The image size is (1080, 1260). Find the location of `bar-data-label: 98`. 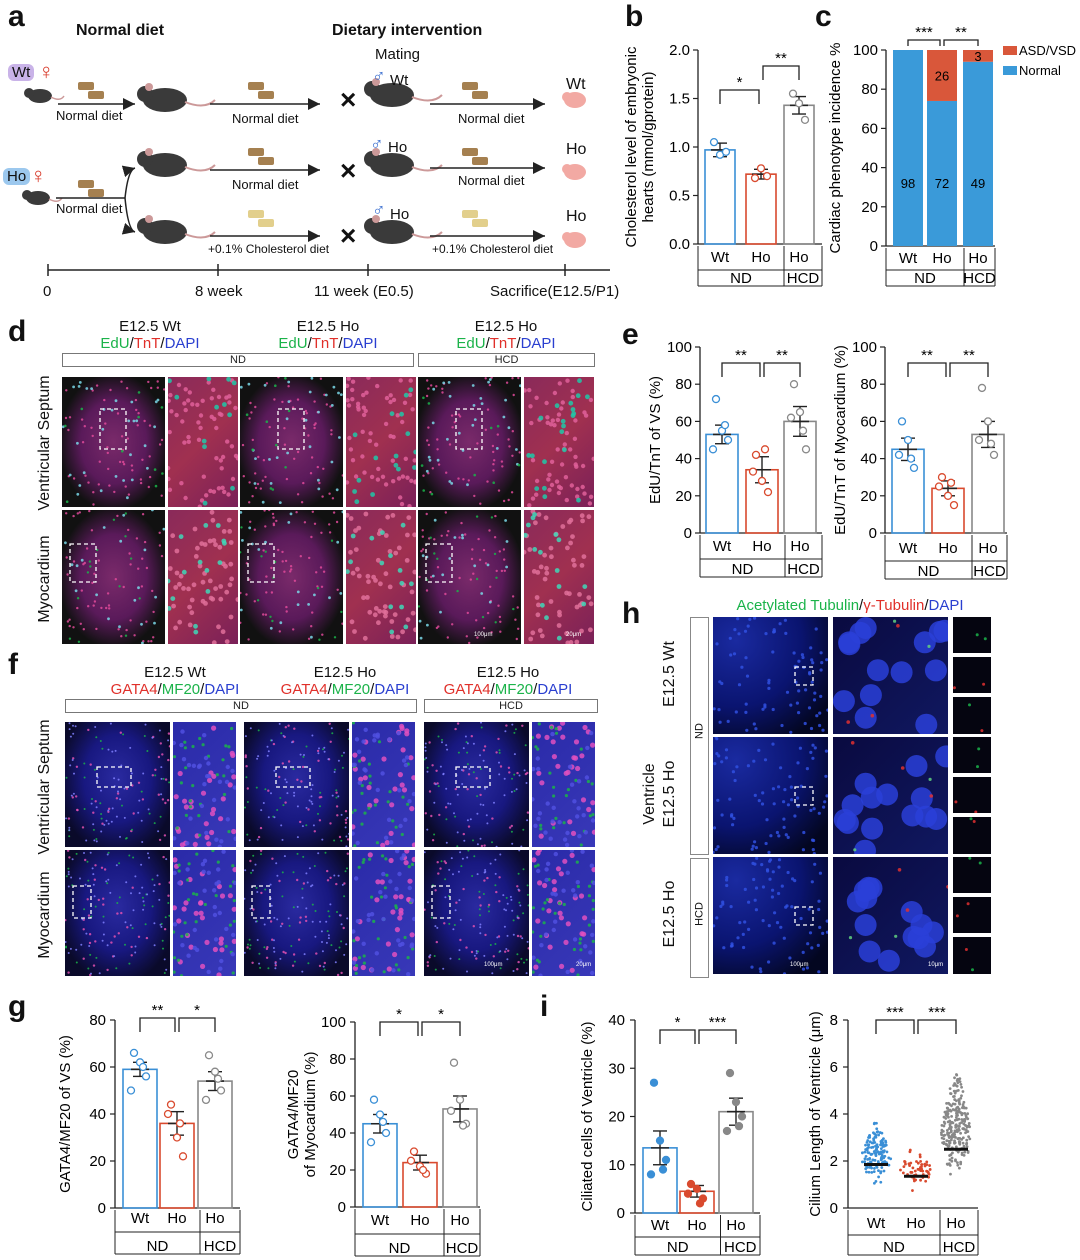

bar-data-label: 98 is located at coordinates (908, 183).